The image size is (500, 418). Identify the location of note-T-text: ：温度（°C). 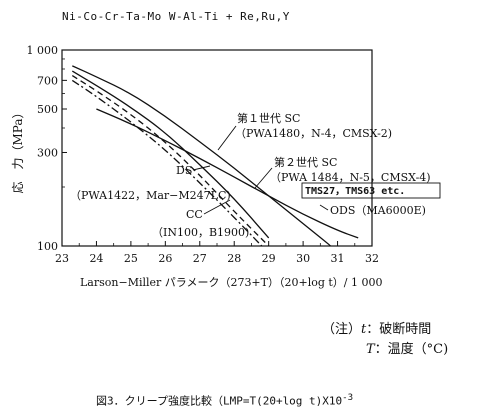
(411, 349).